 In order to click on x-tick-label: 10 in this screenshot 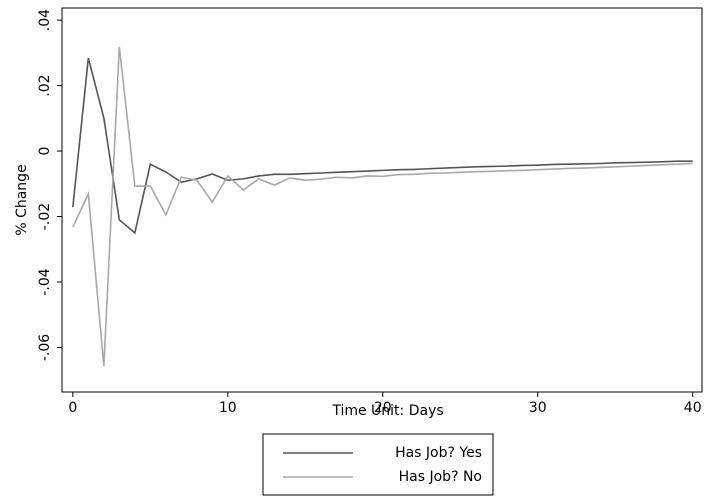, I will do `click(228, 408)`.